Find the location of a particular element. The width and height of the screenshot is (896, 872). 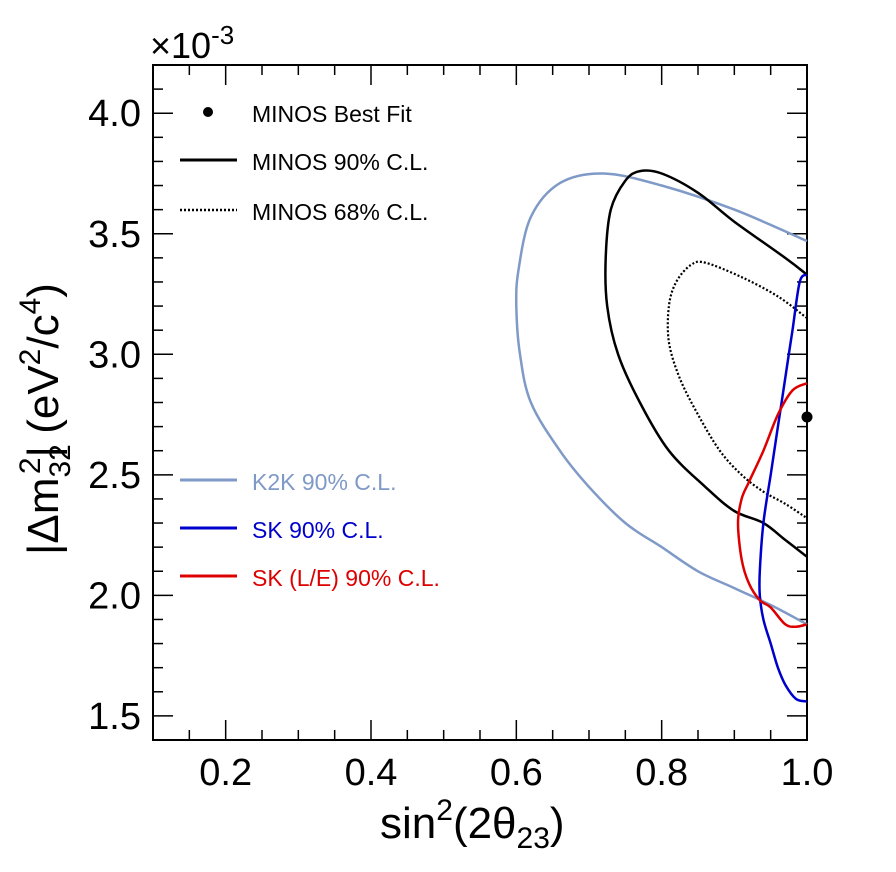

x-tick-label: 0.4 is located at coordinates (371, 773).